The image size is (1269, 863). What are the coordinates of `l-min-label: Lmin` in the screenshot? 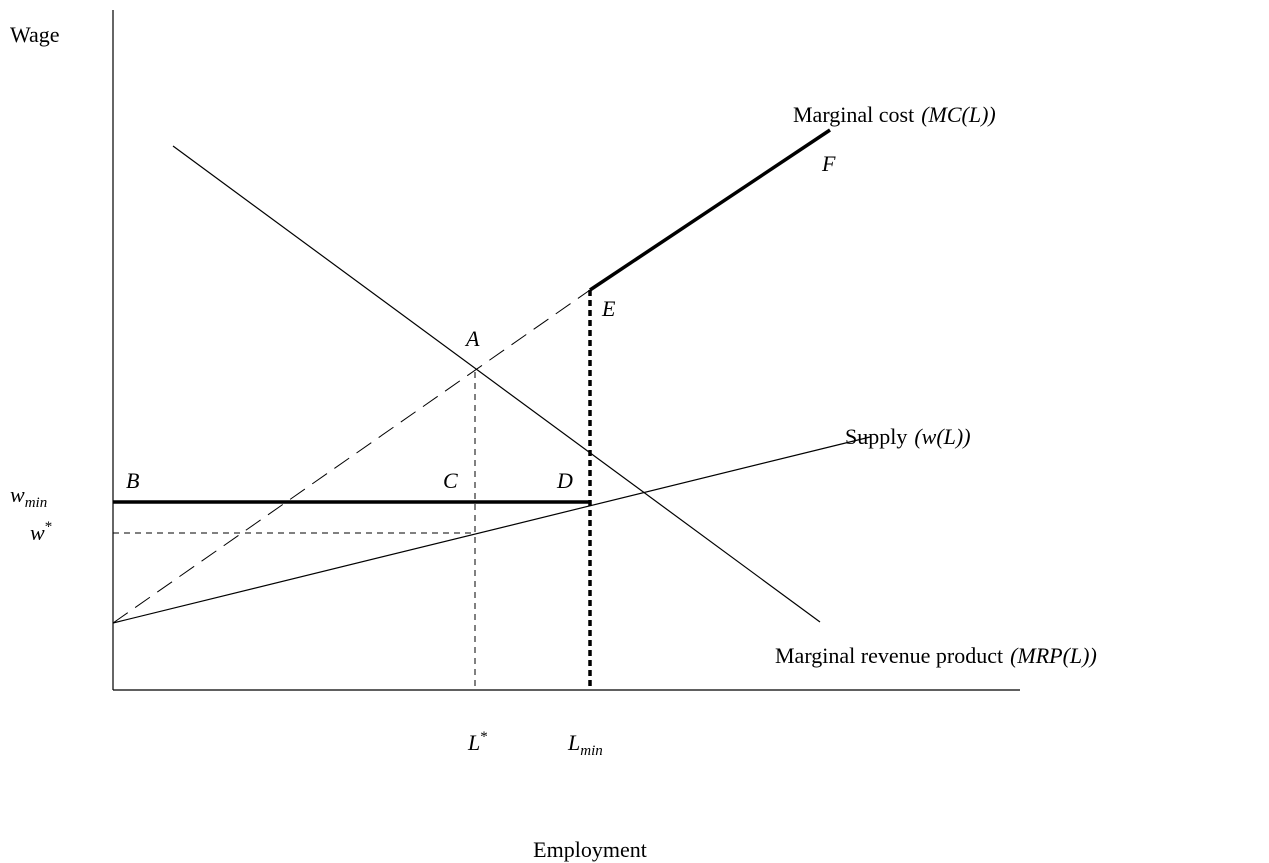 It's located at (585, 744).